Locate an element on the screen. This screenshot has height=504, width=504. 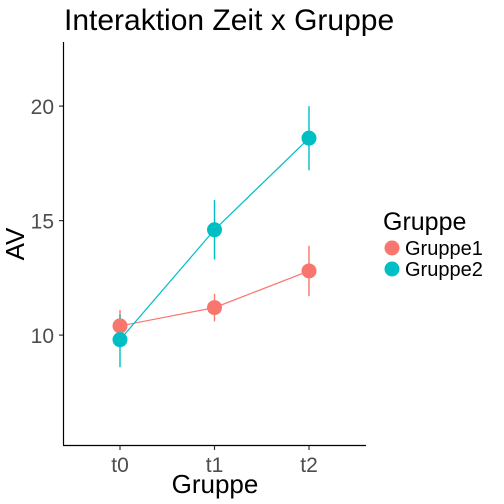
y-axis: 10 15 20 is located at coordinates (47, 222).